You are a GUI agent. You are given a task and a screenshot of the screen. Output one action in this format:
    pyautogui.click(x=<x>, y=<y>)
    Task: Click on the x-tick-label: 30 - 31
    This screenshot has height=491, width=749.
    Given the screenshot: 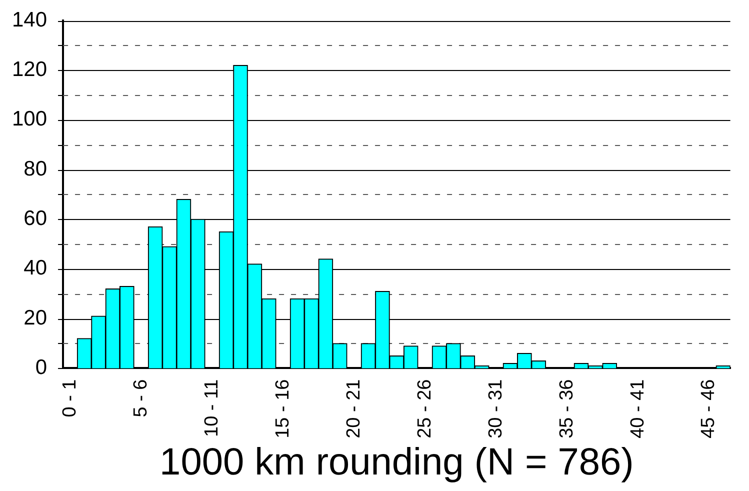 What is the action you would take?
    pyautogui.click(x=495, y=408)
    